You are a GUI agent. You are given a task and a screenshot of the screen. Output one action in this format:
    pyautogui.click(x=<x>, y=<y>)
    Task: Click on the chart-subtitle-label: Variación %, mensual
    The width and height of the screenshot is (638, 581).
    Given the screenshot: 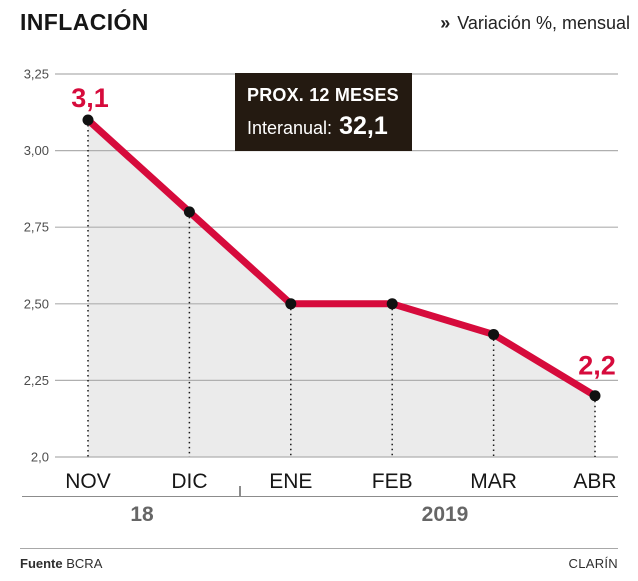 What is the action you would take?
    pyautogui.click(x=543, y=23)
    